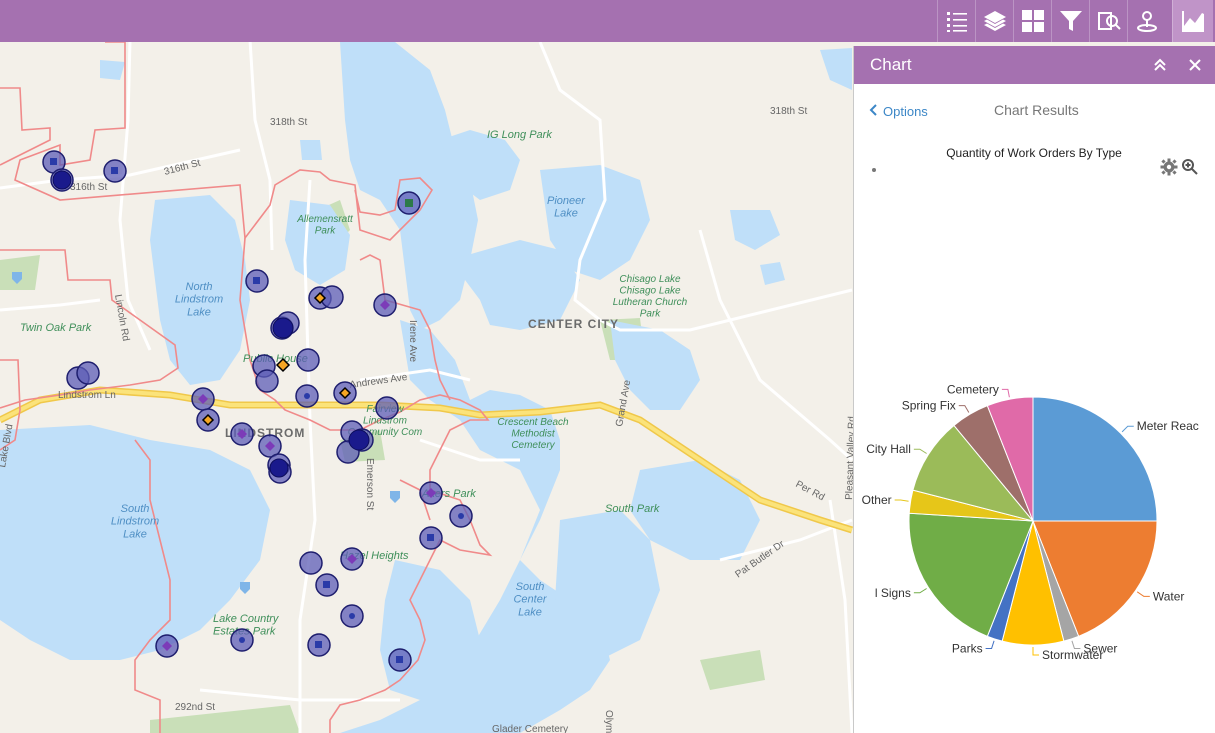 This screenshot has width=1215, height=733. Describe the element at coordinates (369, 484) in the screenshot. I see `street-label: Emerson St` at that location.